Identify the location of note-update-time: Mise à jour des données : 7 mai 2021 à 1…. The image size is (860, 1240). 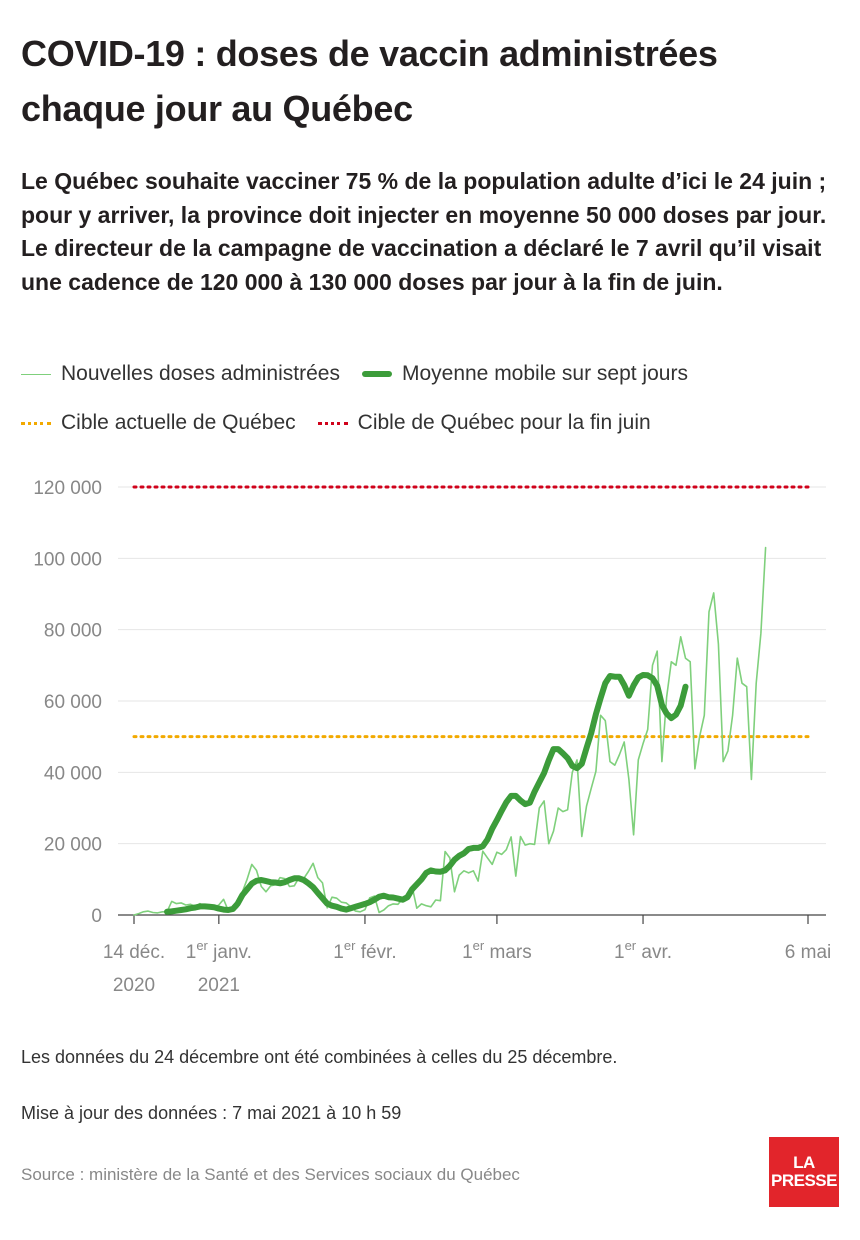
(211, 1113).